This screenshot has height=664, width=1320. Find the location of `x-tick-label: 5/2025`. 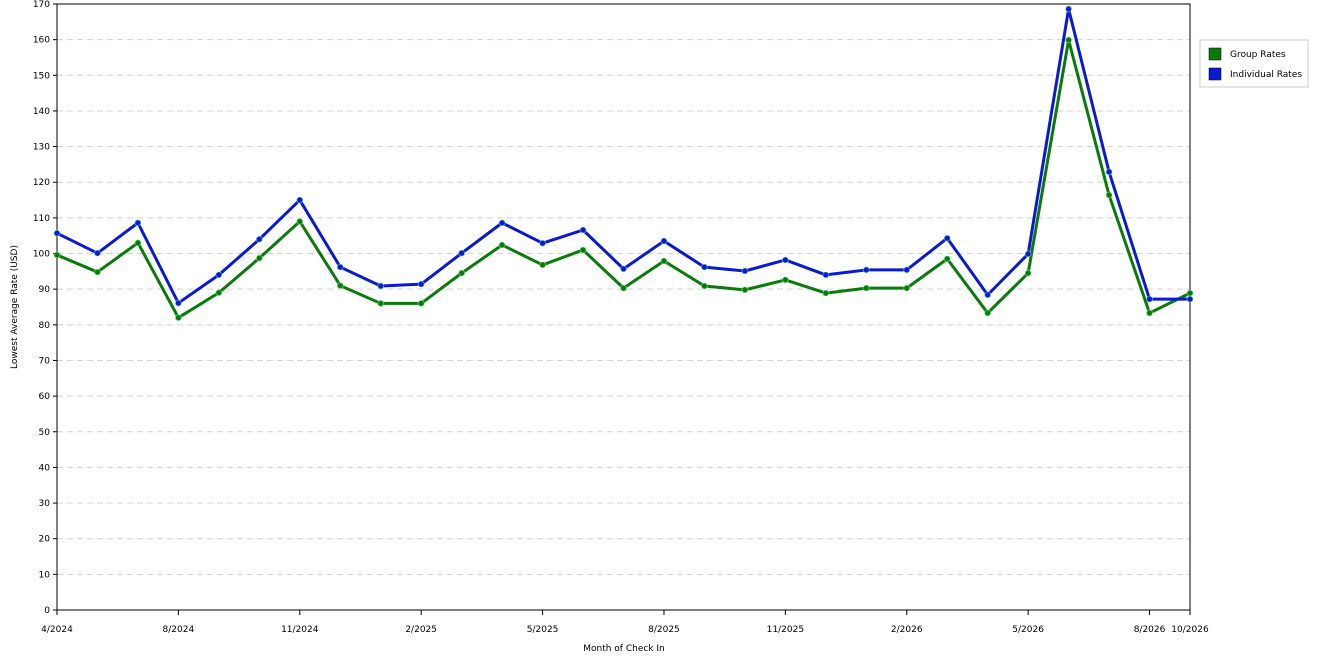

x-tick-label: 5/2025 is located at coordinates (543, 630).